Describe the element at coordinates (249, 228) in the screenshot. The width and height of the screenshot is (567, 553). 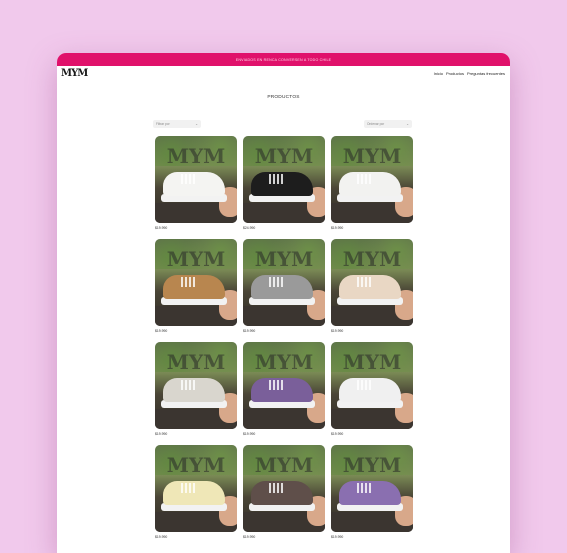
I see `product-price: $24.990` at that location.